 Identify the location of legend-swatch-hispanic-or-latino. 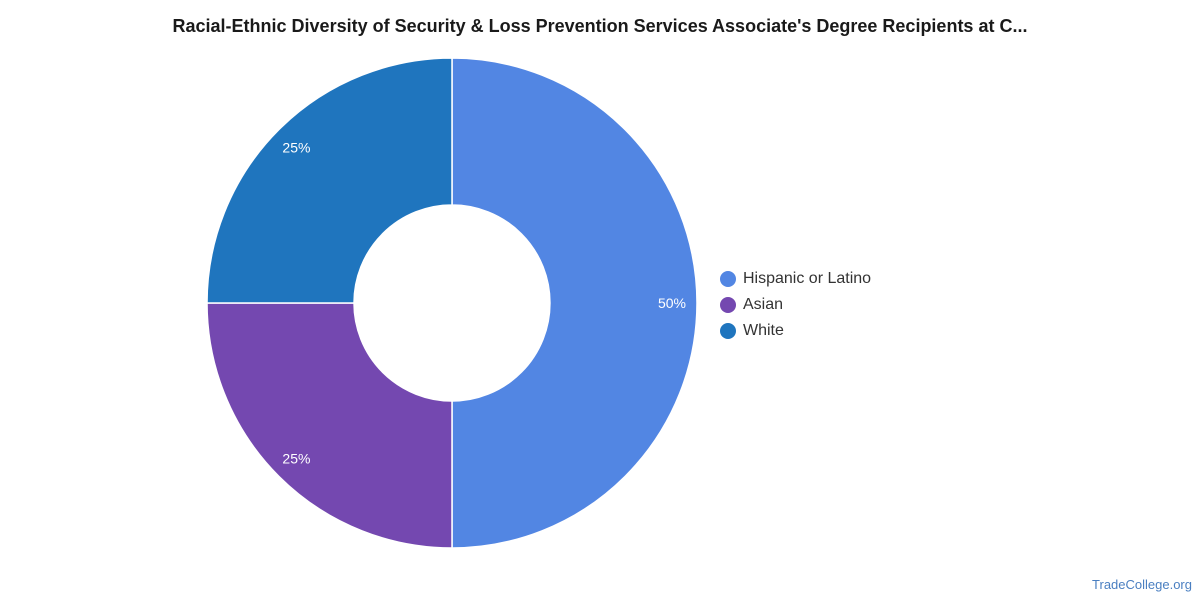
(728, 279).